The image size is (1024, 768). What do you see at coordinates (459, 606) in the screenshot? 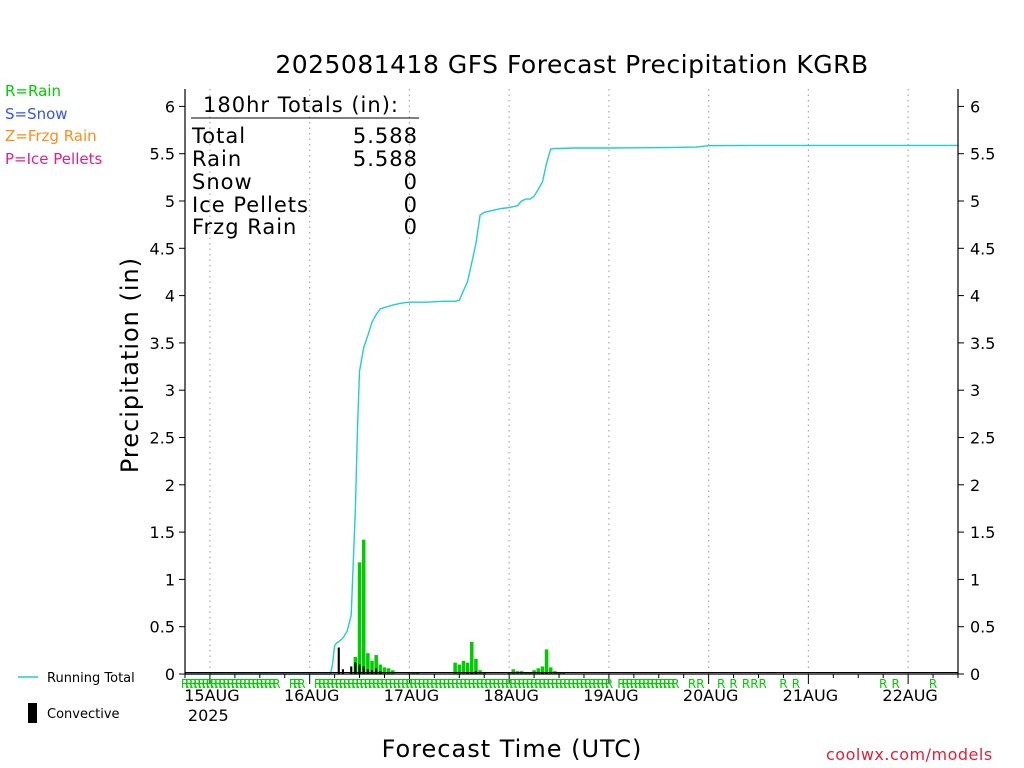
I see `bars-layer` at bounding box center [459, 606].